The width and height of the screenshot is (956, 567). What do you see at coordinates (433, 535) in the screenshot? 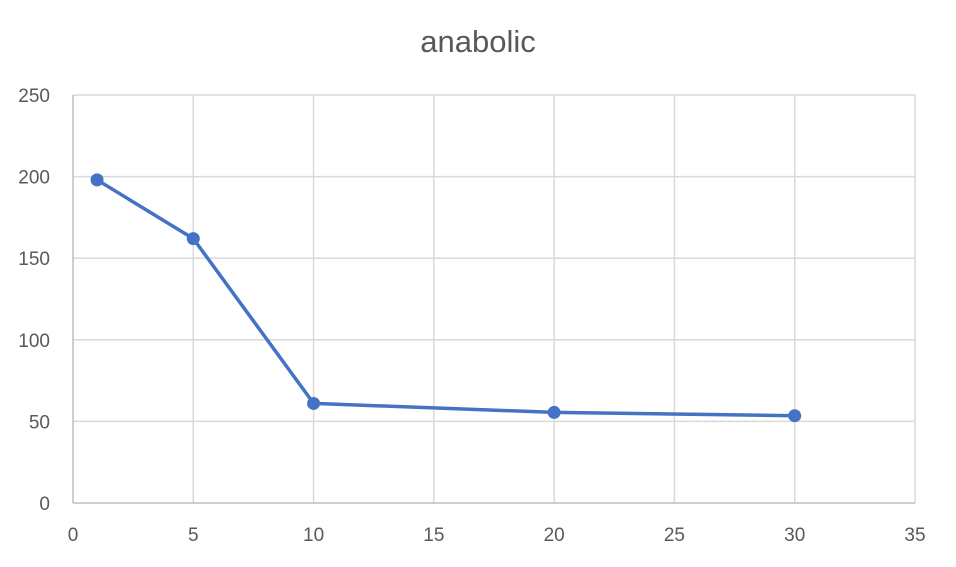
I see `x-tick-label: 15` at bounding box center [433, 535].